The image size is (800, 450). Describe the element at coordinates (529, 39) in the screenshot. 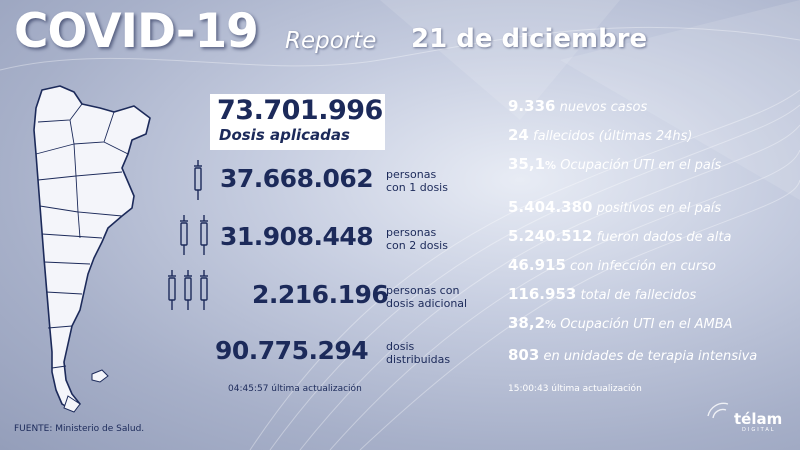

I see `report-date: 21 de diciembre` at that location.